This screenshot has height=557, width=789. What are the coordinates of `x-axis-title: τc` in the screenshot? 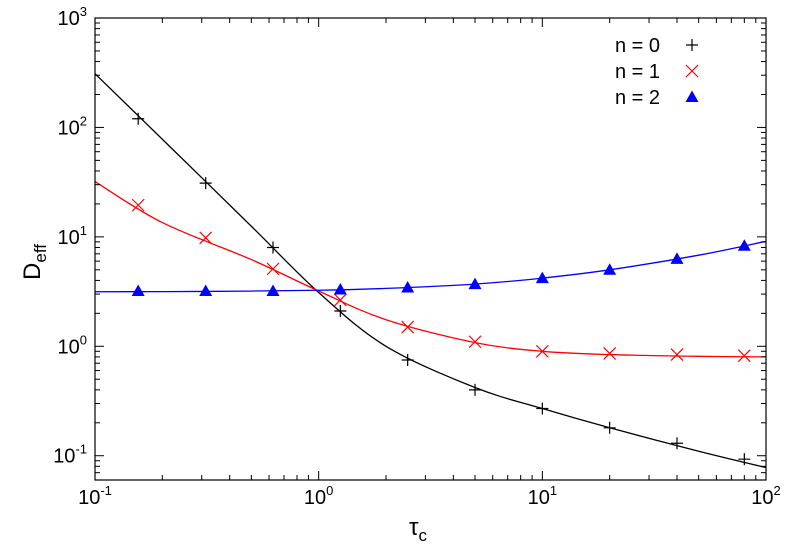 It's located at (418, 529).